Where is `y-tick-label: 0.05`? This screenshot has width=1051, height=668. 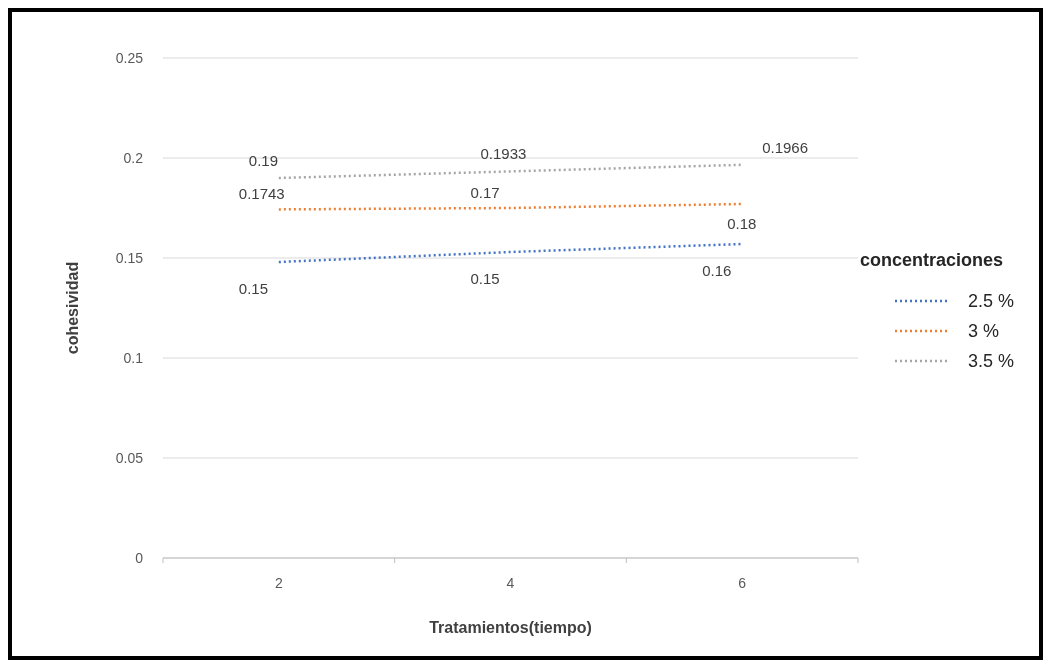 y-tick-label: 0.05 is located at coordinates (129, 458).